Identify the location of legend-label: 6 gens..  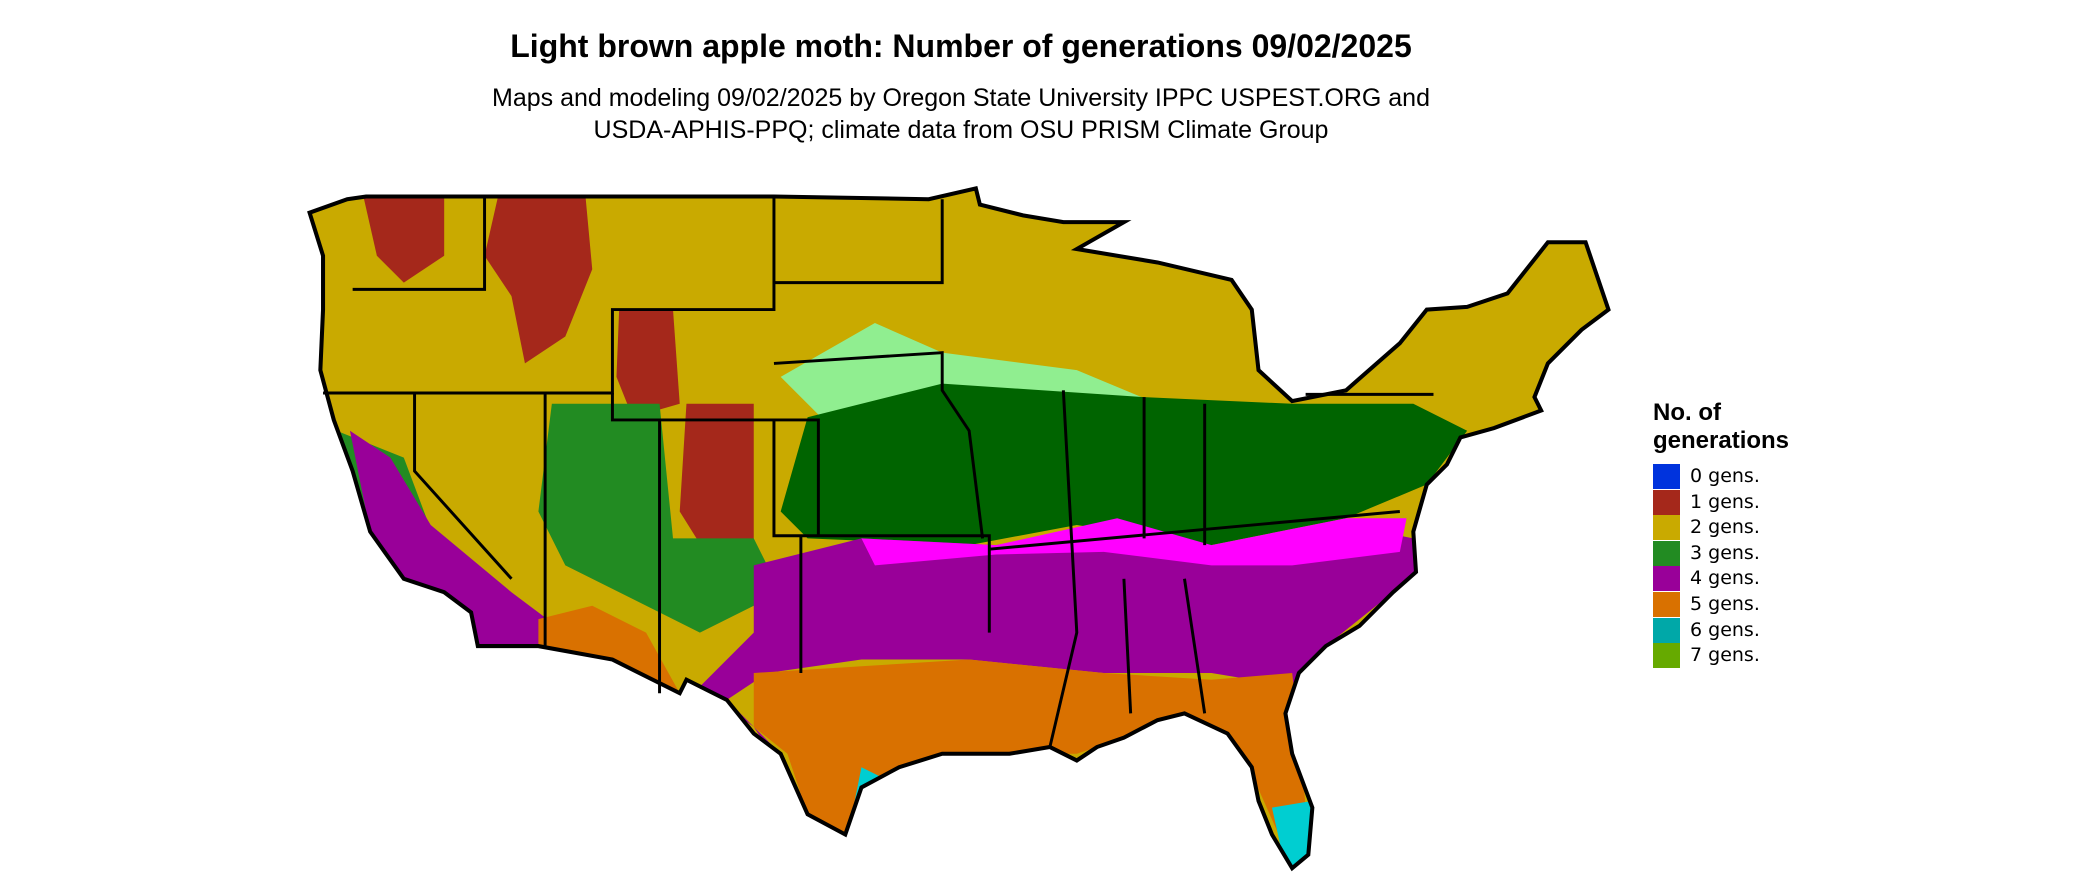
(1725, 629).